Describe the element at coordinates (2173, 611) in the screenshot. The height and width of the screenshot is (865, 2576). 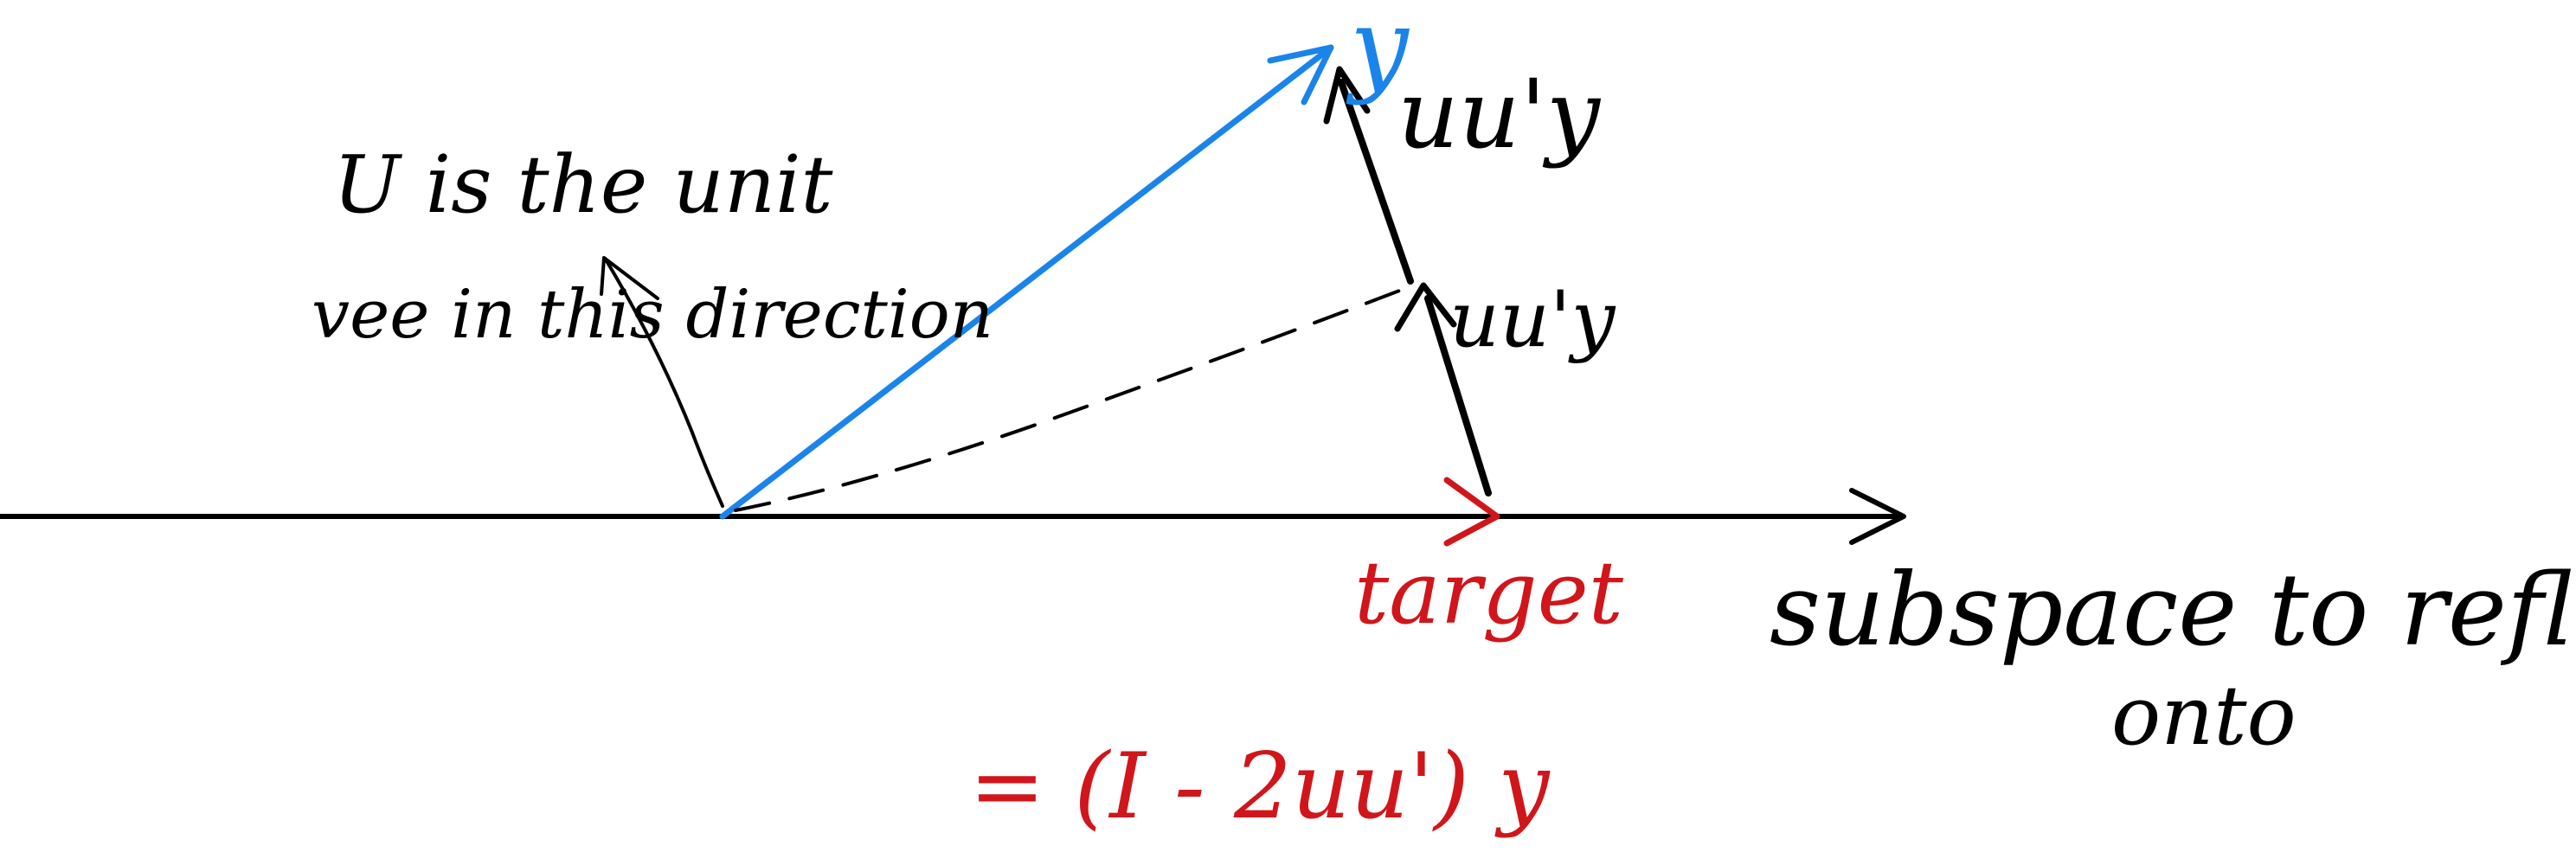
I see `subspace-label-line1: subspace to reflect` at that location.